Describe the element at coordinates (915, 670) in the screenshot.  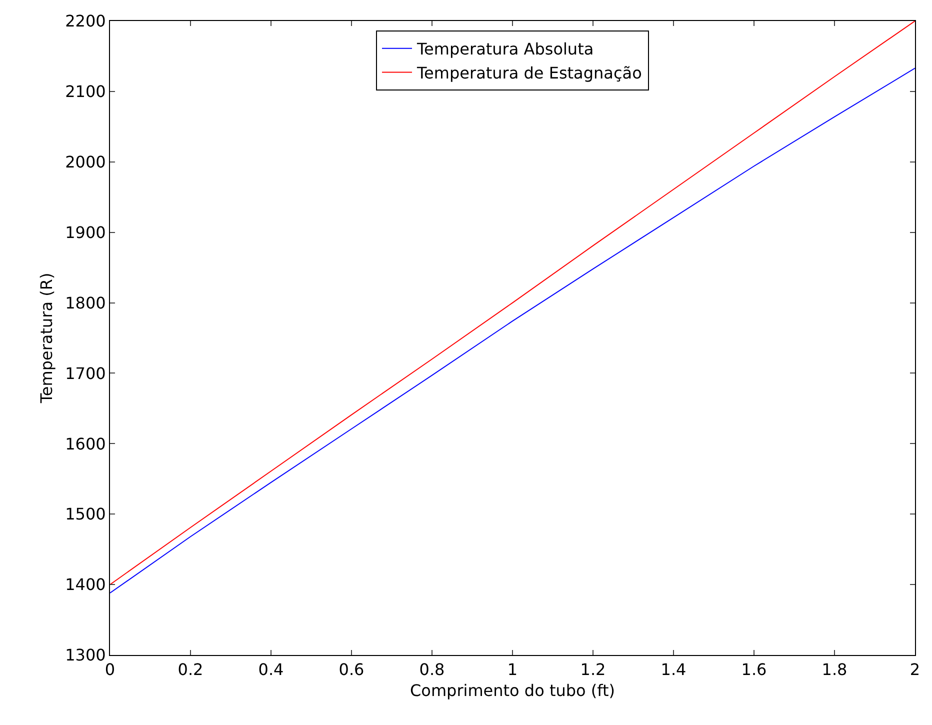
I see `x-tick-label: 2` at that location.